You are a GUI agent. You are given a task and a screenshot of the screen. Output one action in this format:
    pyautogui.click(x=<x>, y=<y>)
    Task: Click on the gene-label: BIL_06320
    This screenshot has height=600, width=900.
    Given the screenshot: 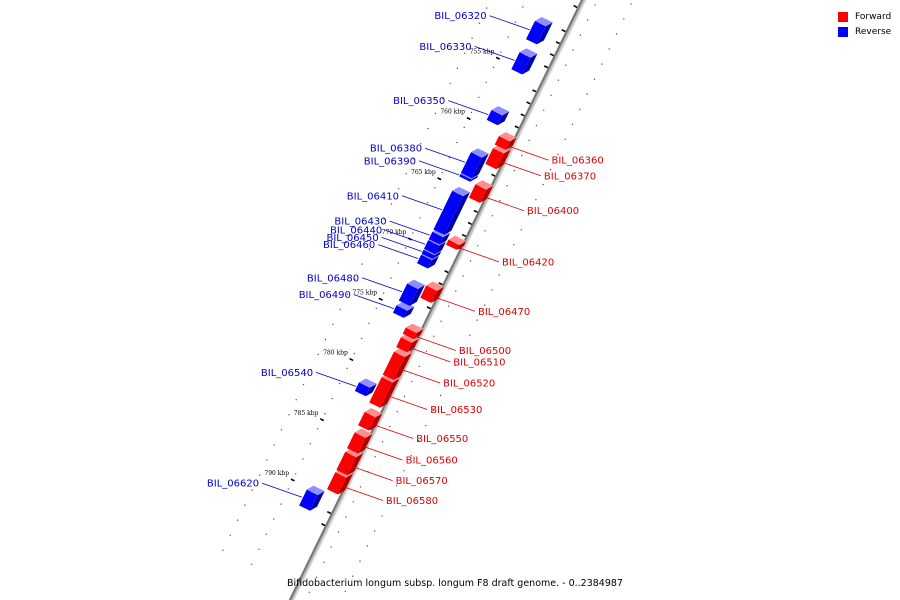 What is the action you would take?
    pyautogui.click(x=460, y=16)
    